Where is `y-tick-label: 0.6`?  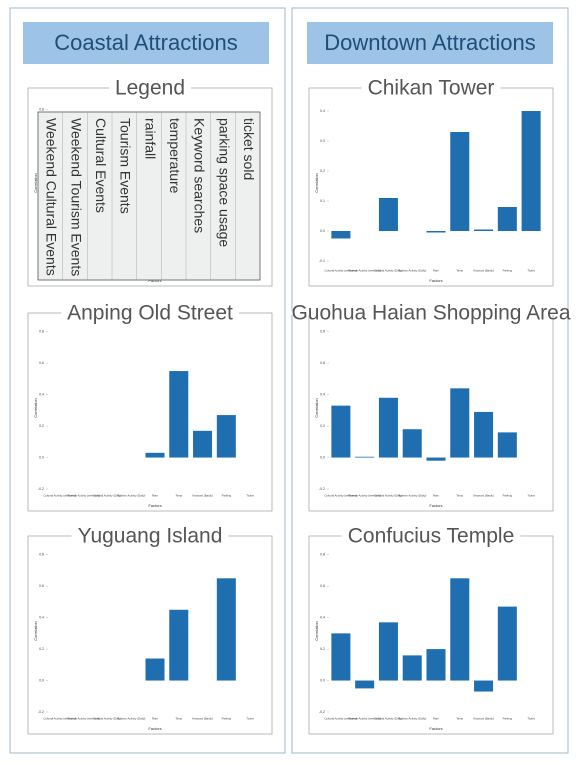
y-tick-label: 0.6 is located at coordinates (41, 586).